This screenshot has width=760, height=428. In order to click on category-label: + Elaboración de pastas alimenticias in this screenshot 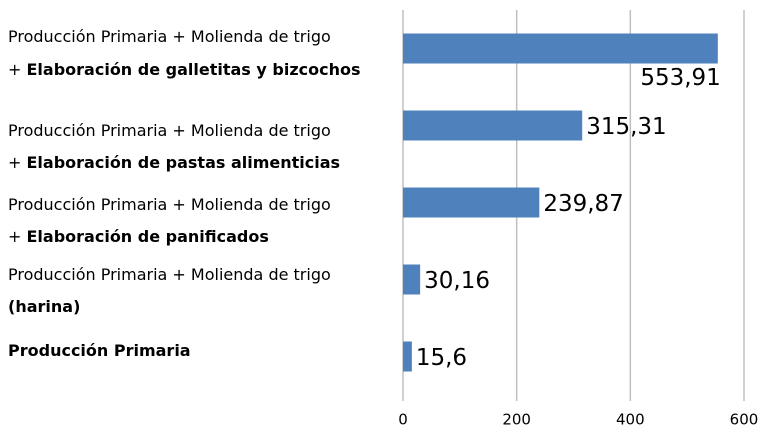, I will do `click(174, 162)`.